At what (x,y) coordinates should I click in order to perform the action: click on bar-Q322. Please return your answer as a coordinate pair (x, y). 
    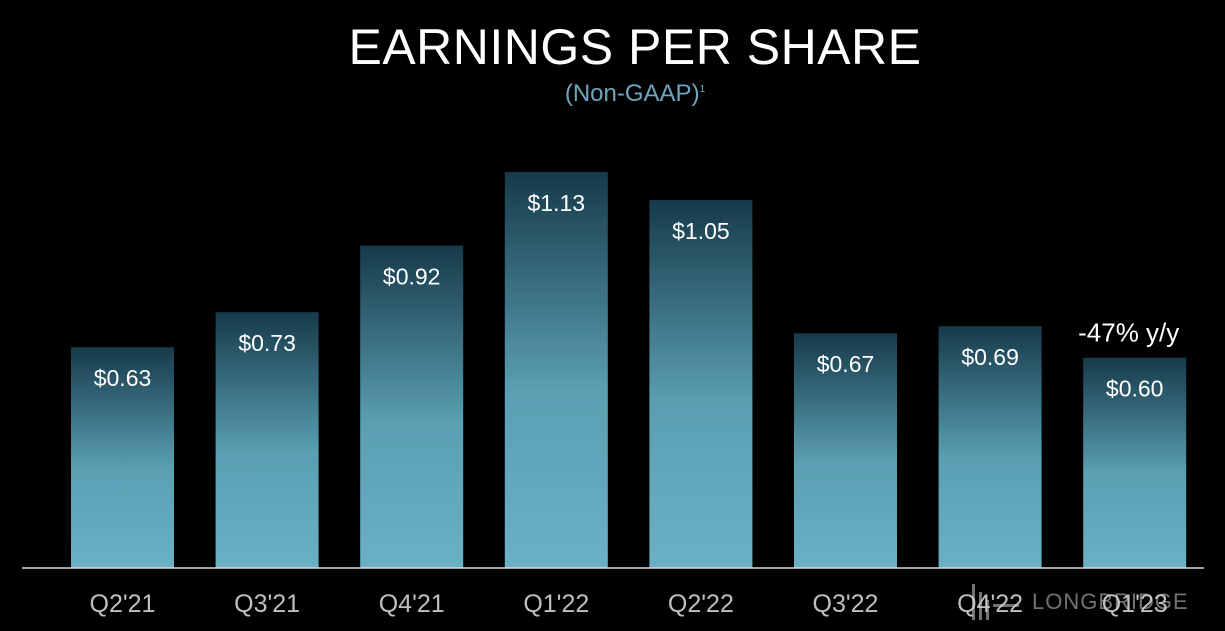
    Looking at the image, I should click on (845, 450).